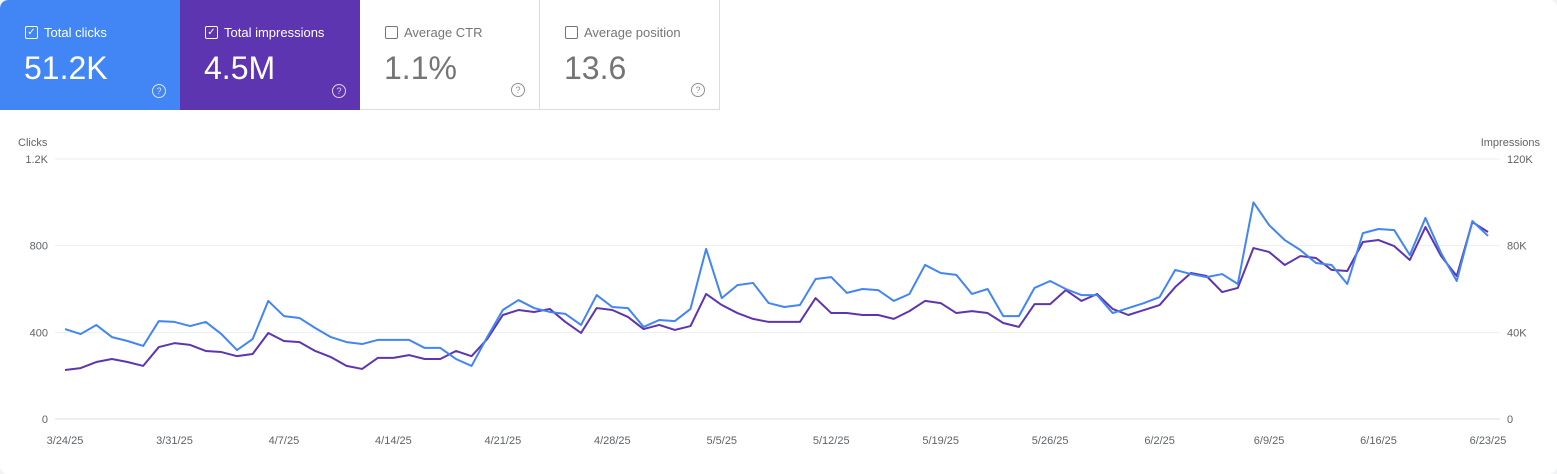 The image size is (1557, 474). Describe the element at coordinates (1517, 247) in the screenshot. I see `y-tick-label-right: 80K` at that location.